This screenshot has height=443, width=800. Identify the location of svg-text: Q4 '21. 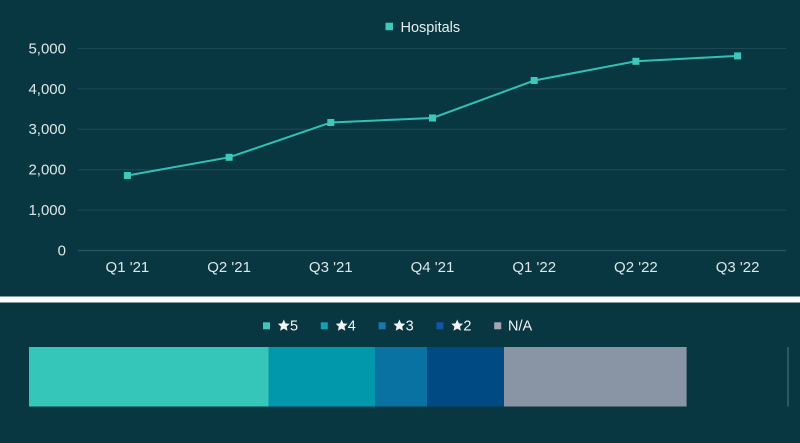
(433, 267).